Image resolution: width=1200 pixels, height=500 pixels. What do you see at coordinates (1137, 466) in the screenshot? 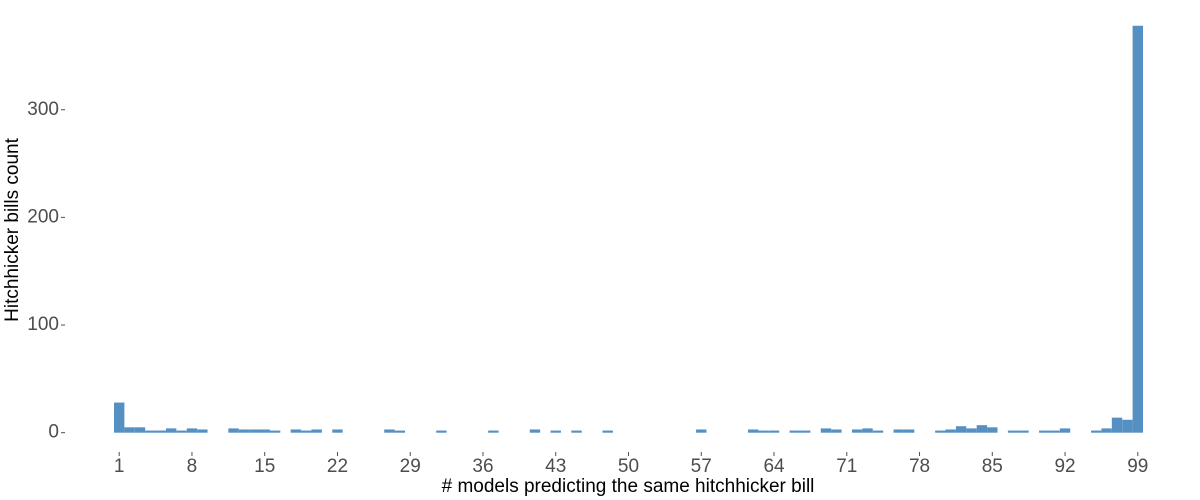
I see `x-tick-label: 99` at bounding box center [1137, 466].